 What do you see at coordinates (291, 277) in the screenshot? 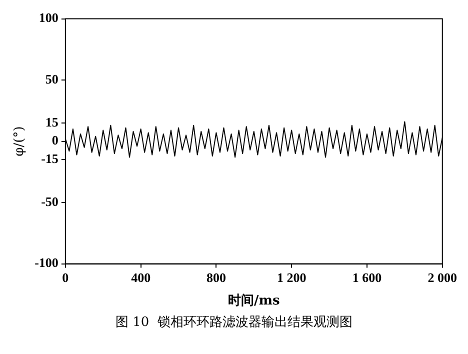
I see `x-tick-label: 1 200` at bounding box center [291, 277].